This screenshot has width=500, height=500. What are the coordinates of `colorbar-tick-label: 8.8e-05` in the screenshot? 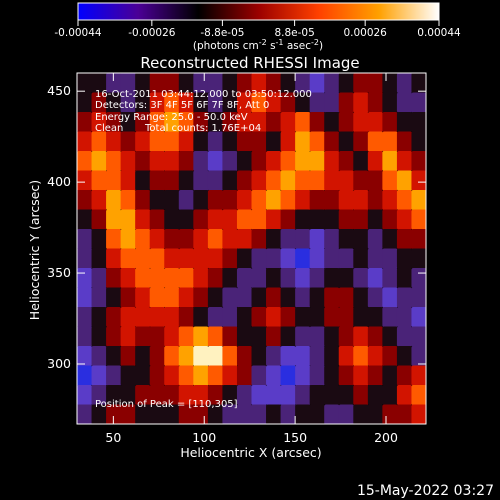 It's located at (294, 33).